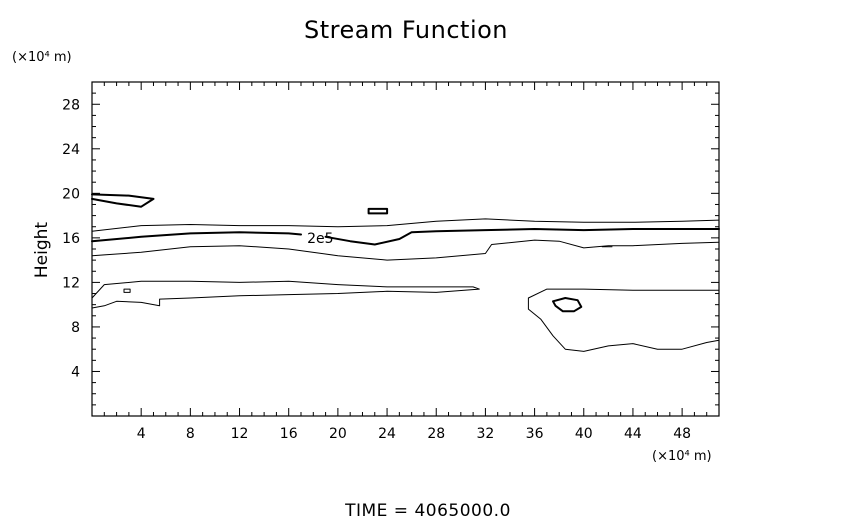 This screenshot has height=523, width=854. Describe the element at coordinates (427, 510) in the screenshot. I see `time-label: TIME = 4065000.0` at that location.